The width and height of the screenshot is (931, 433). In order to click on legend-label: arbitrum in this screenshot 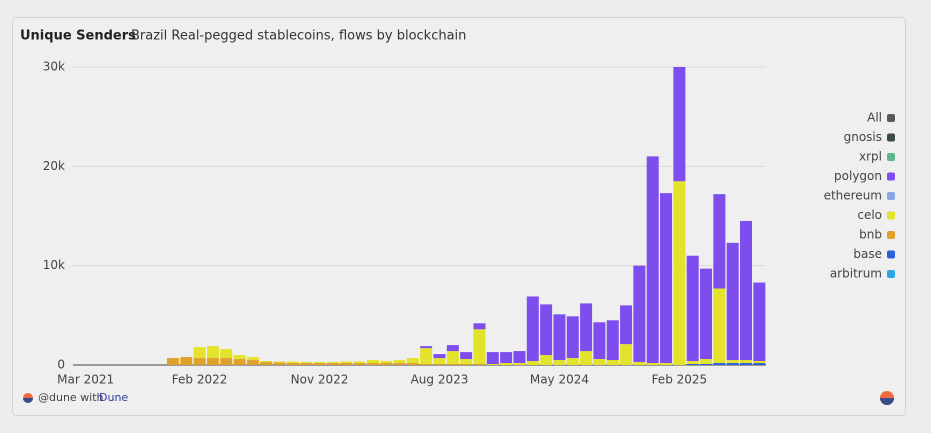, I will do `click(856, 274)`.